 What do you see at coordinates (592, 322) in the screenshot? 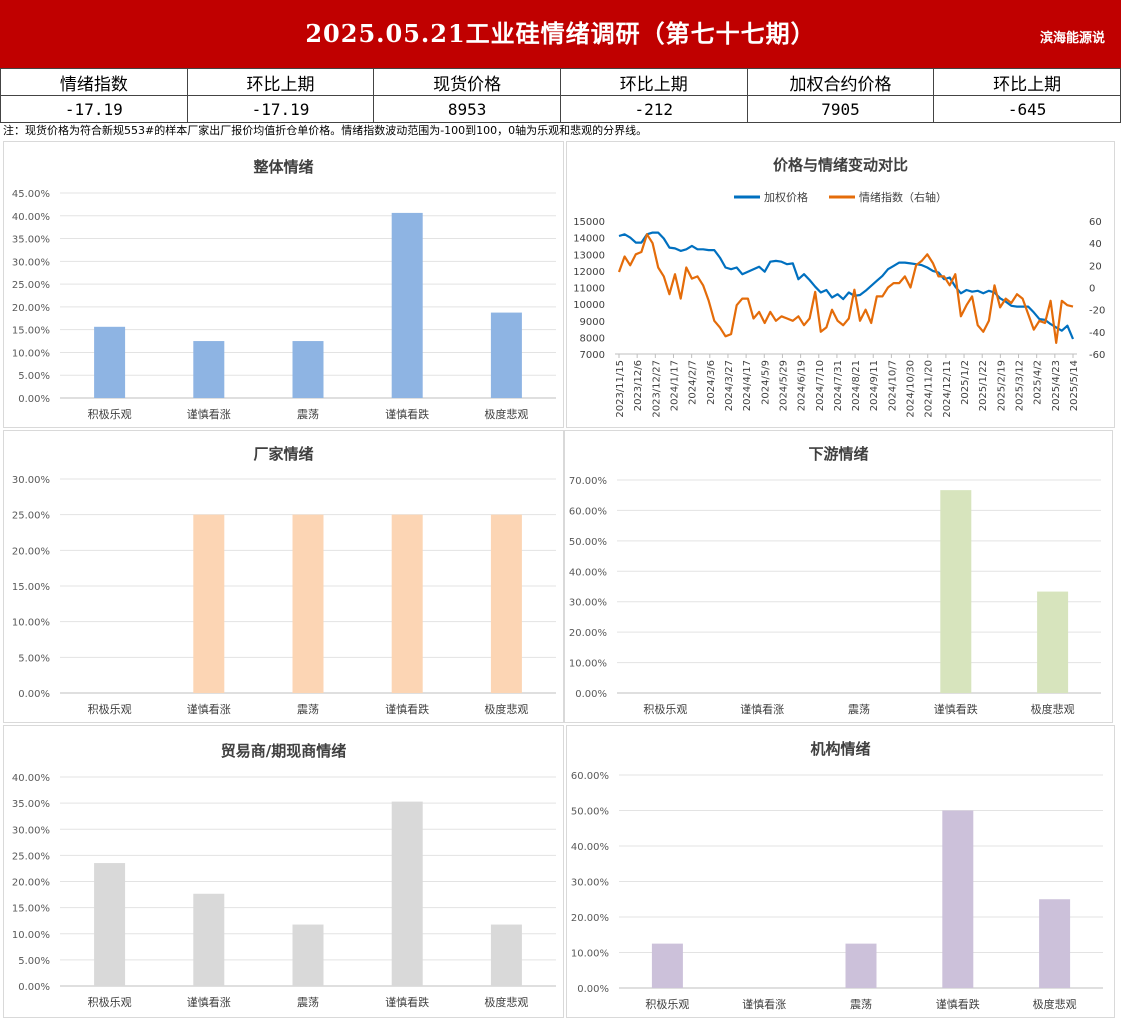
I see `y-left-tick-label: 9000` at bounding box center [592, 322].